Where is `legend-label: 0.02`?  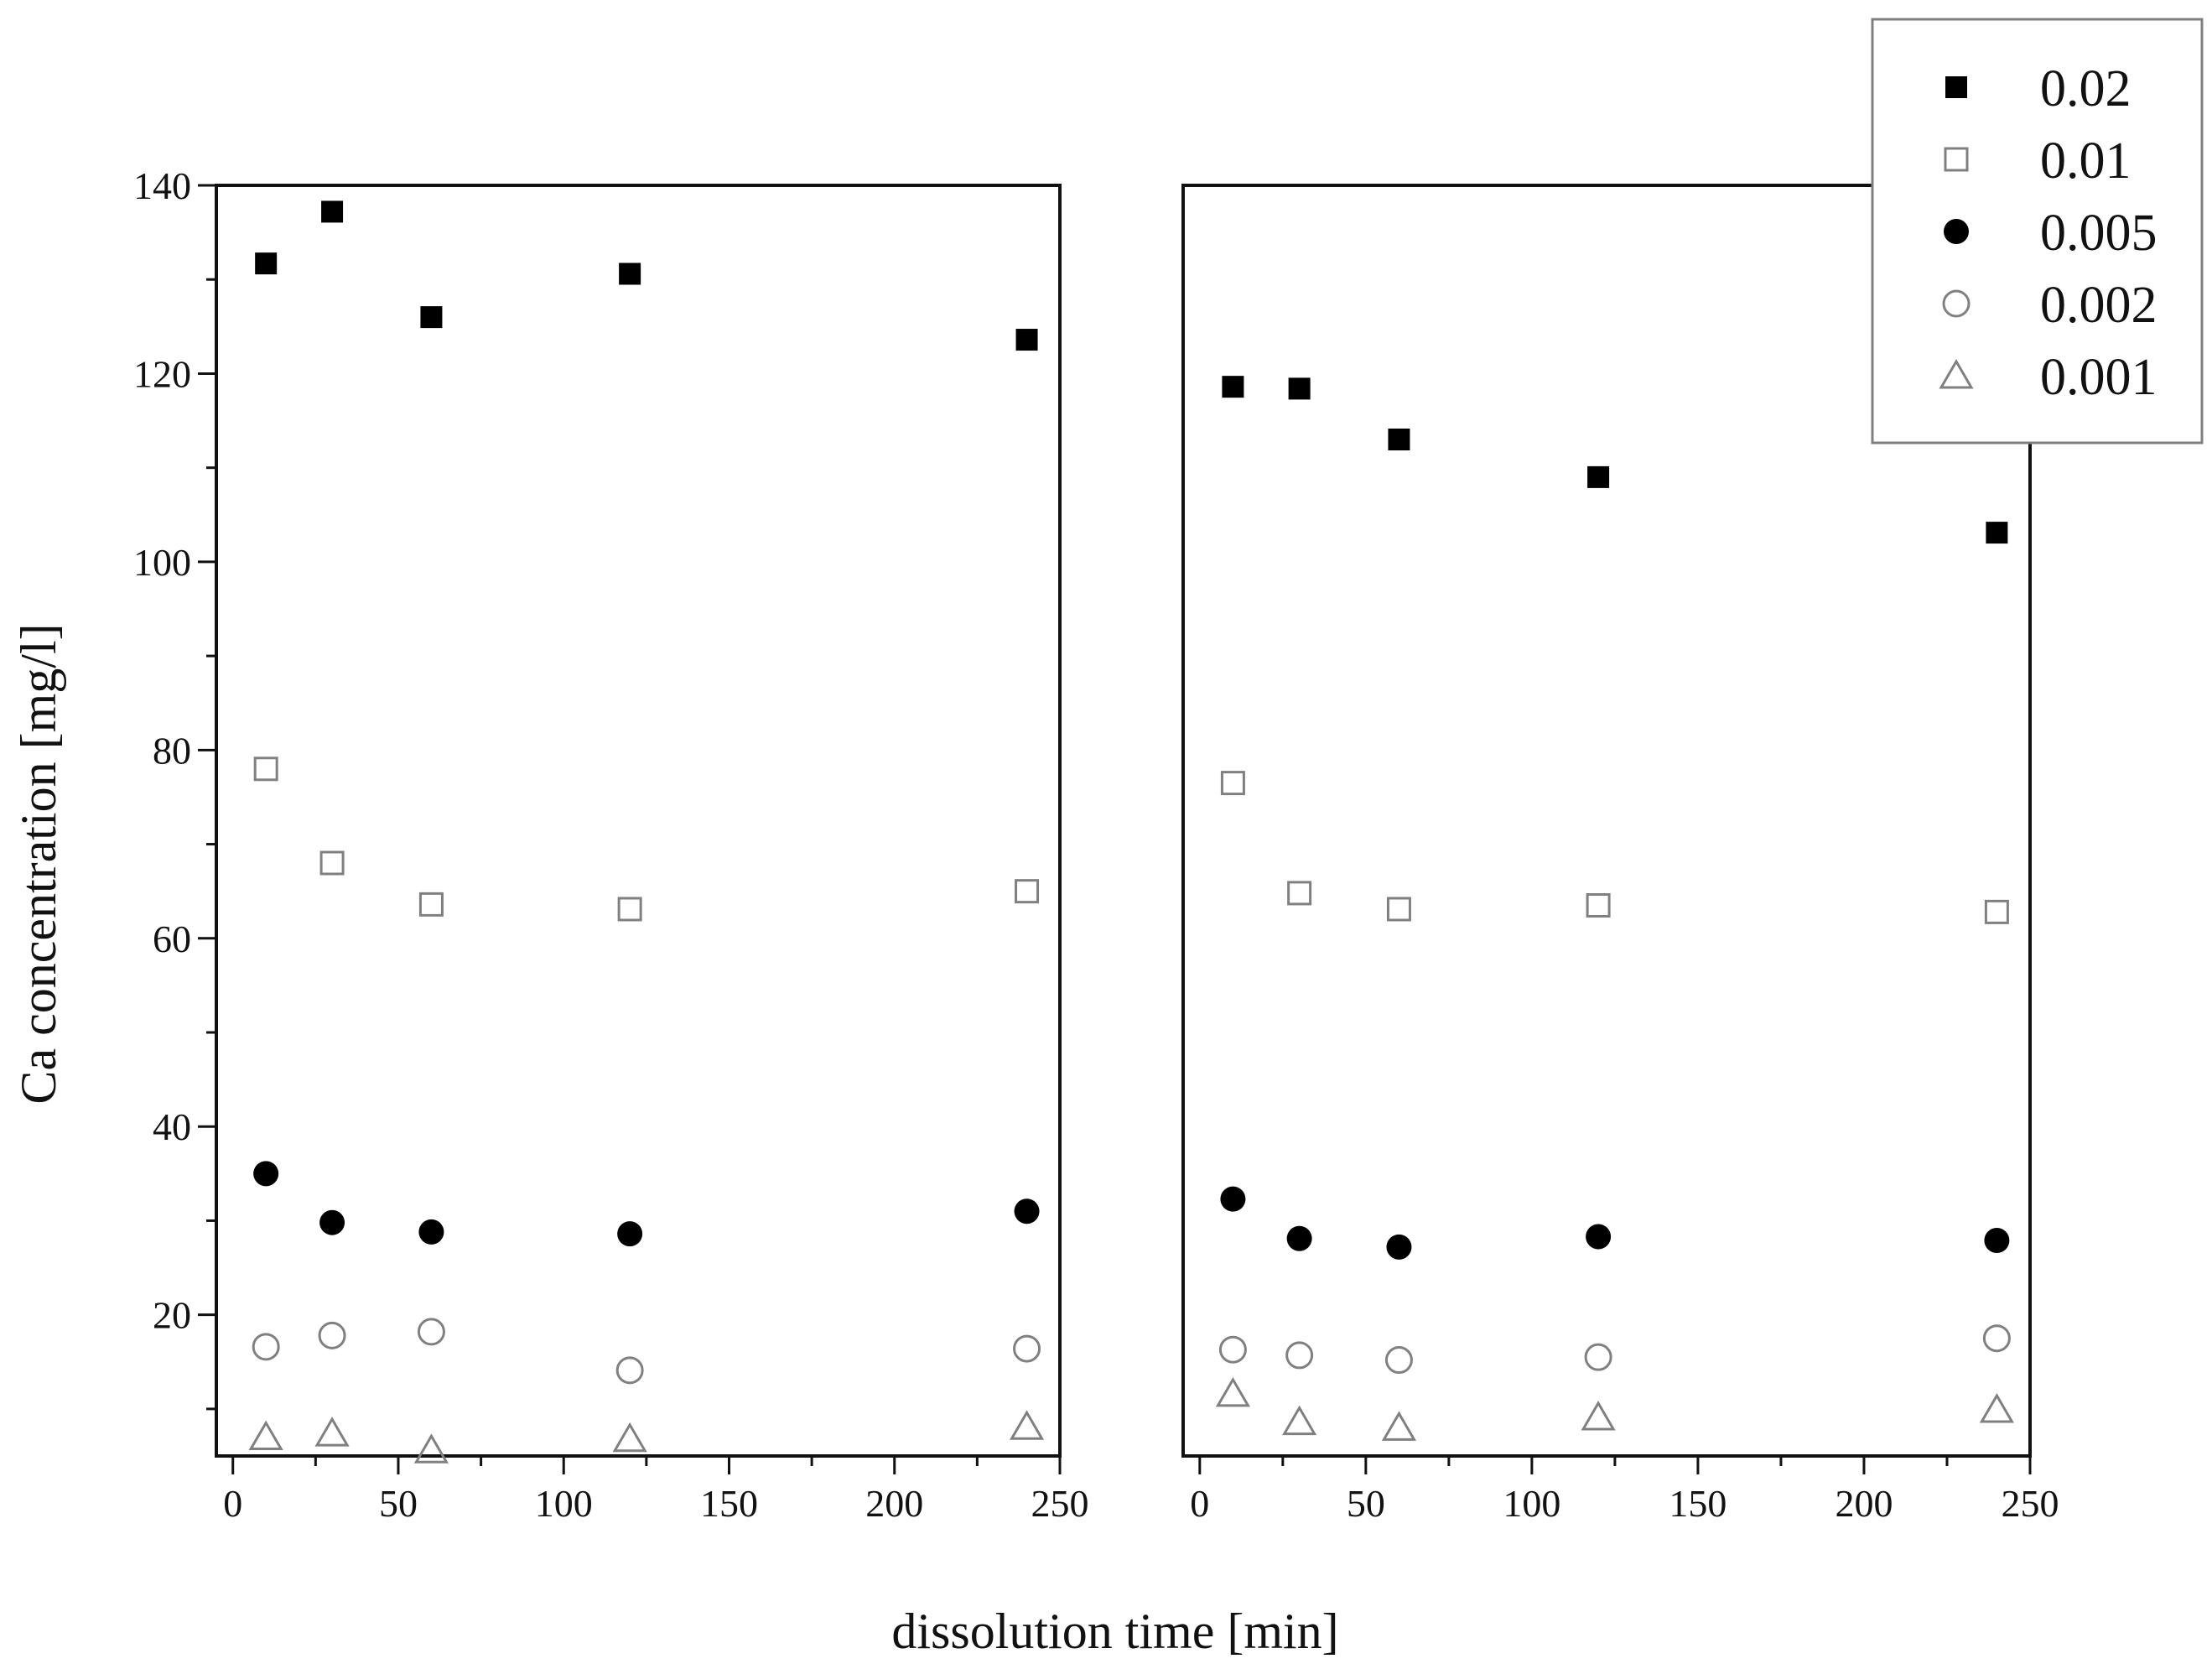
legend-label: 0.02 is located at coordinates (2086, 88).